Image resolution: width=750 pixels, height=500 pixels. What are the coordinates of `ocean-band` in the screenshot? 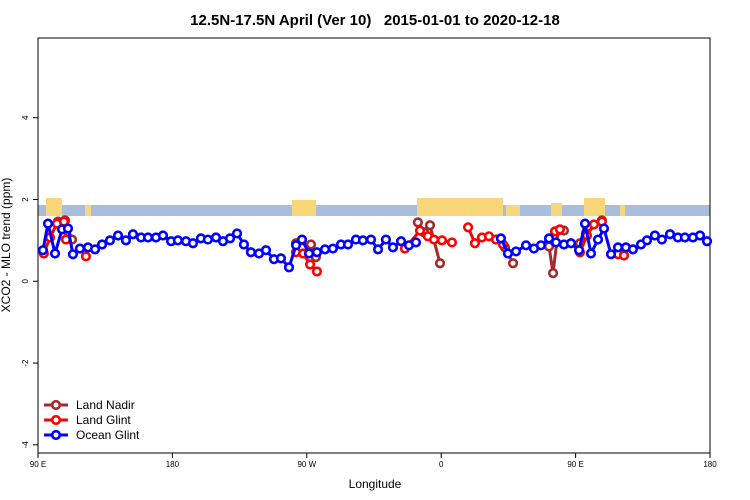 It's located at (374, 210).